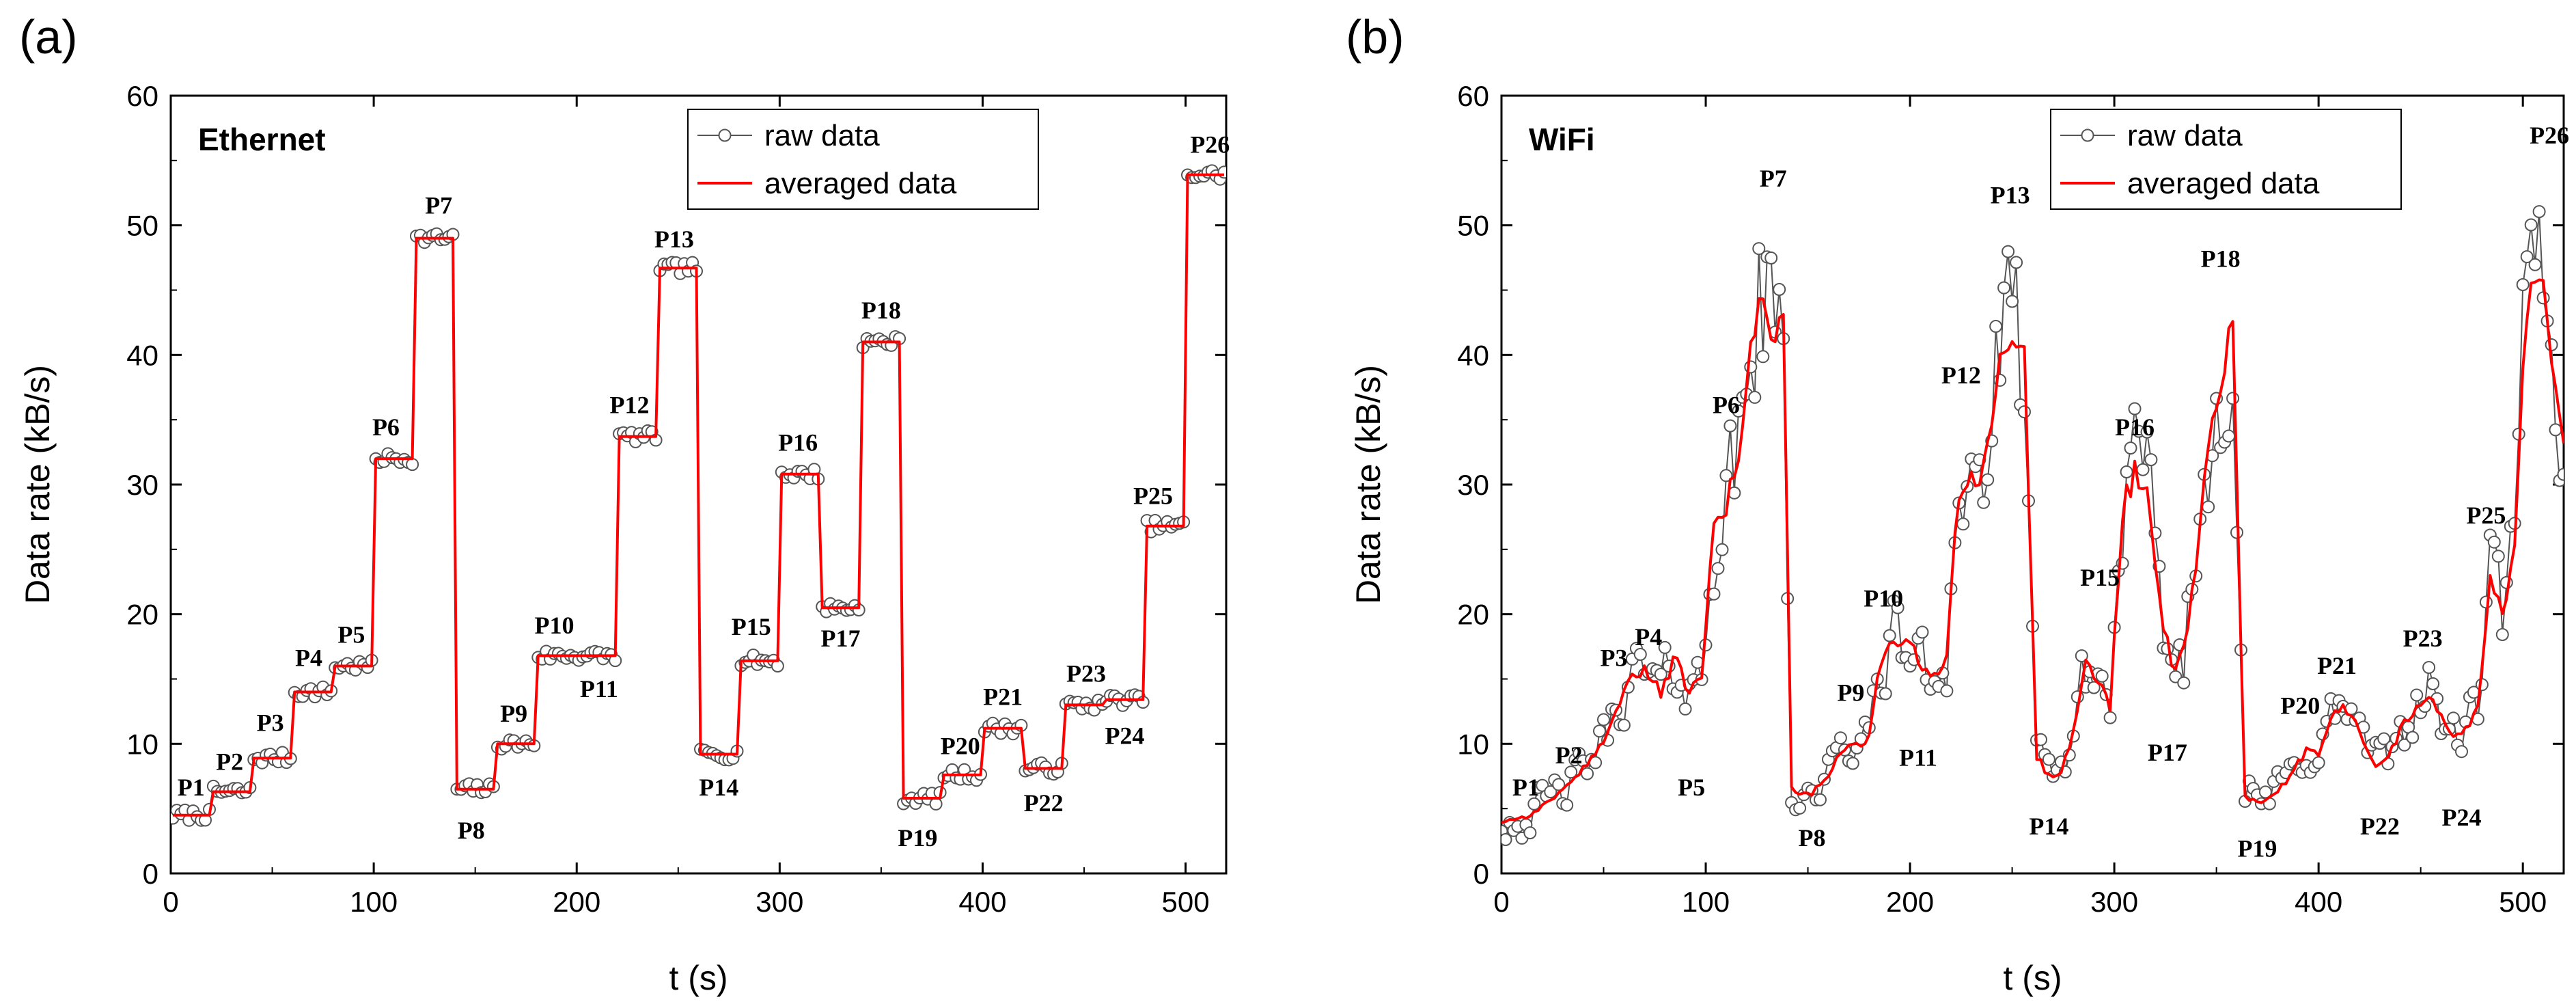 The width and height of the screenshot is (2576, 1006). What do you see at coordinates (142, 744) in the screenshot?
I see `y-tick-label: 10` at bounding box center [142, 744].